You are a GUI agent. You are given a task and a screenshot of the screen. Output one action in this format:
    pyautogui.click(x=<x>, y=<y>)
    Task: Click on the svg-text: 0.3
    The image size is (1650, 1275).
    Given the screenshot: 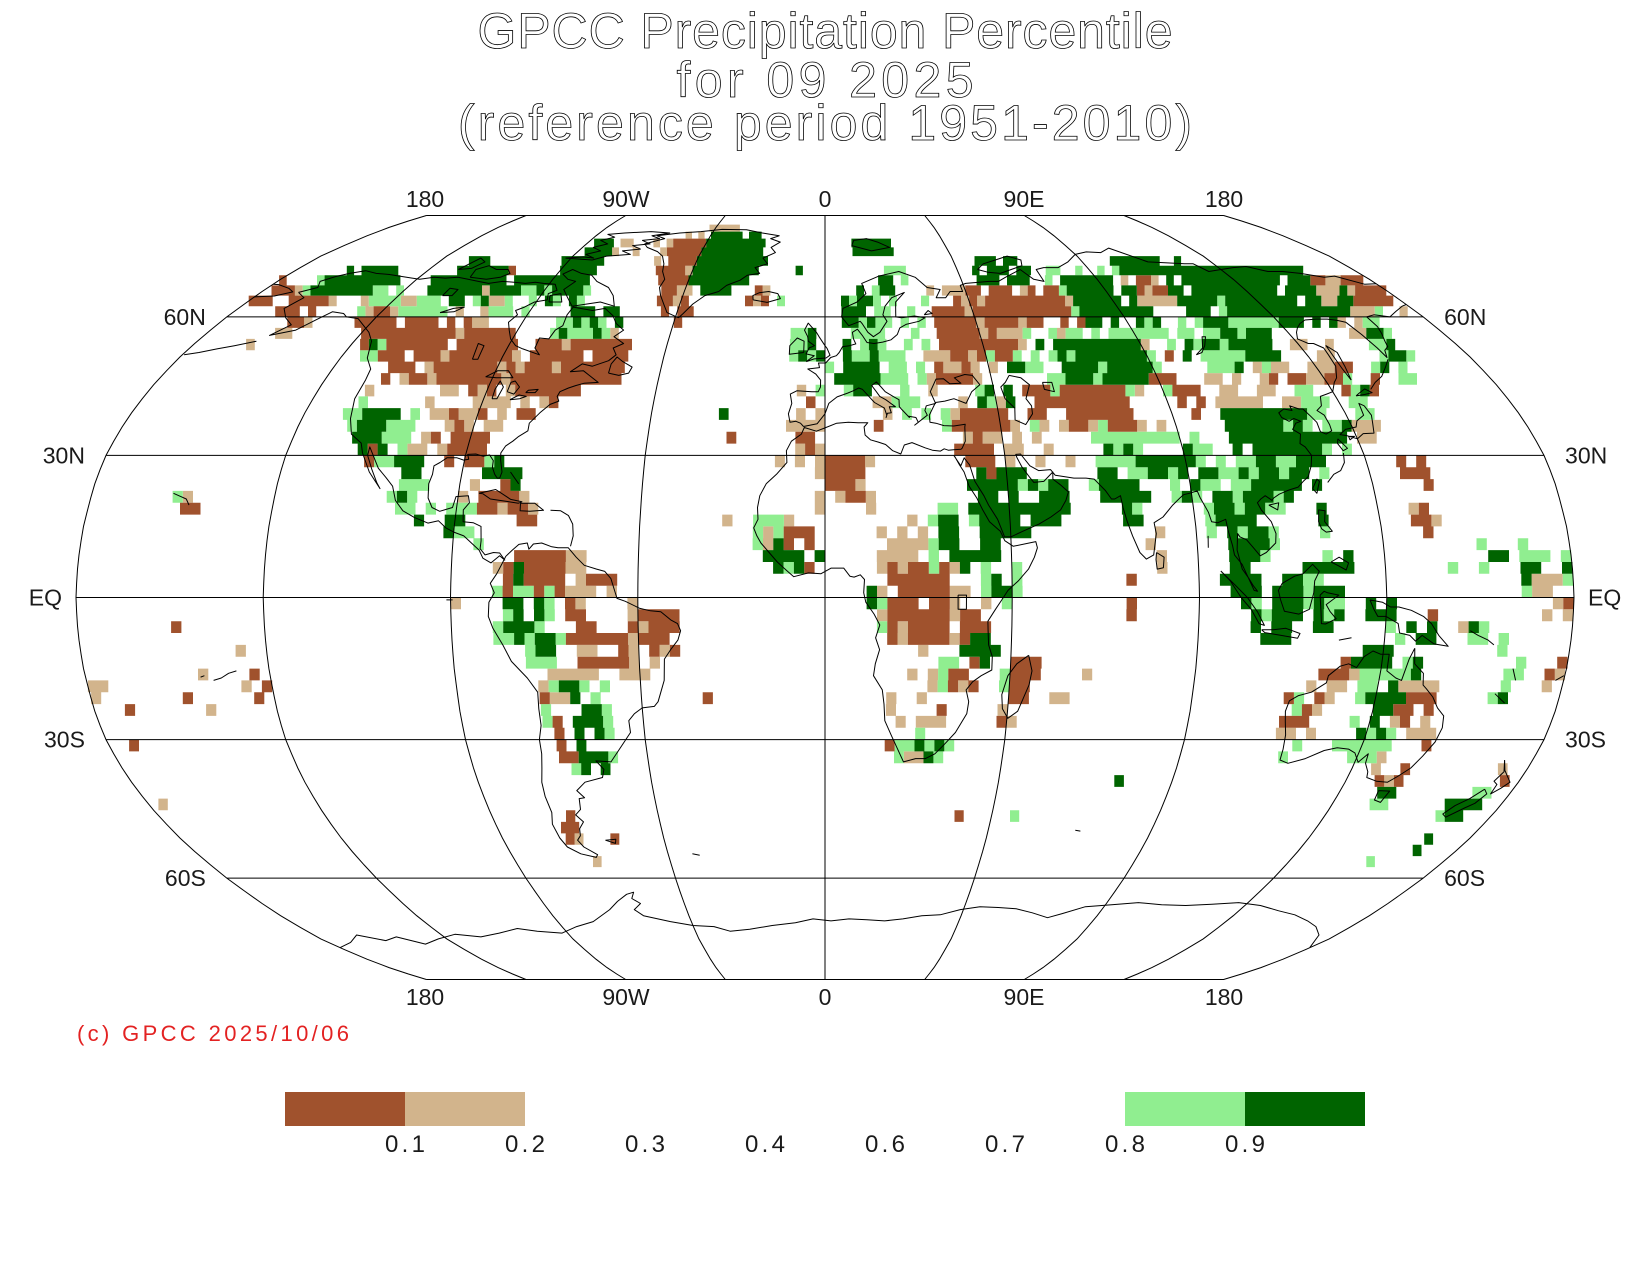 What is the action you would take?
    pyautogui.click(x=645, y=1144)
    